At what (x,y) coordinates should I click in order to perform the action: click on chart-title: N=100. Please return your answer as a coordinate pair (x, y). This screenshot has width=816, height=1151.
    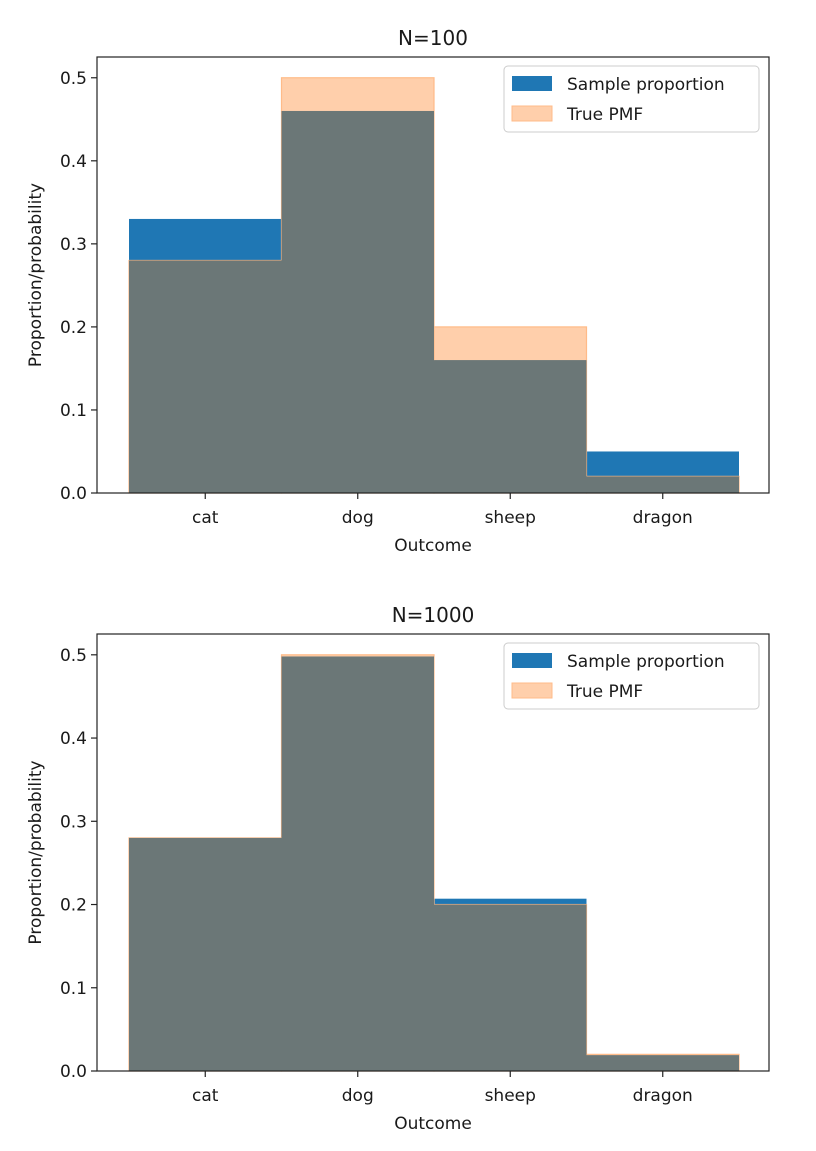
    Looking at the image, I should click on (433, 38).